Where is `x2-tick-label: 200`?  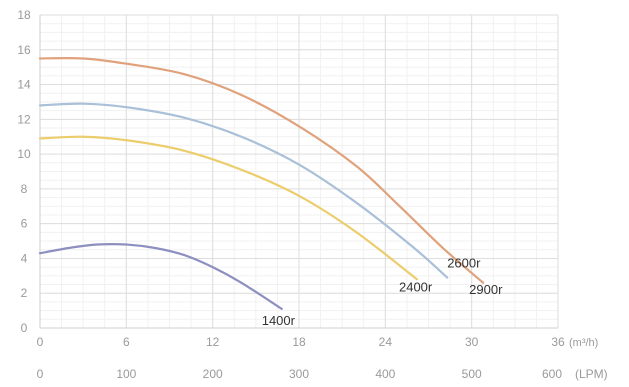
x2-tick-label: 200 is located at coordinates (213, 374).